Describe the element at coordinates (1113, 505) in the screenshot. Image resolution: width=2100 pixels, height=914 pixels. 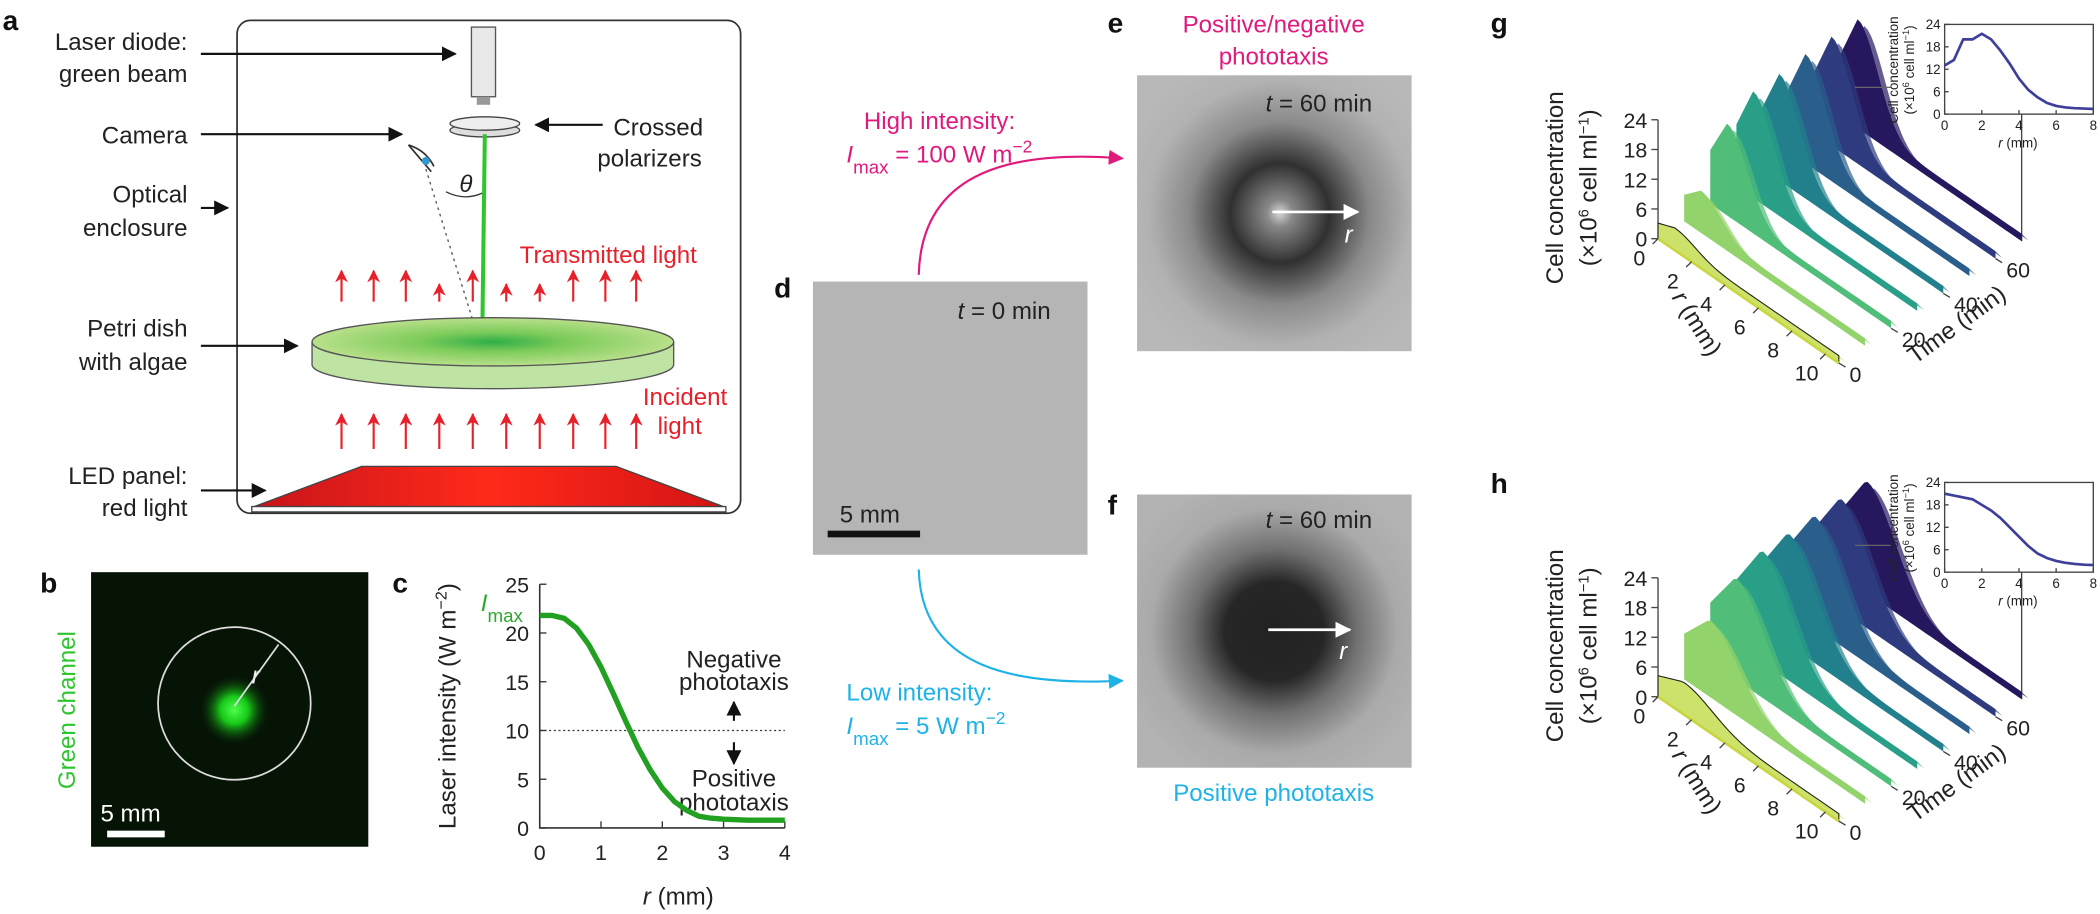
I see `panel-label: f` at that location.